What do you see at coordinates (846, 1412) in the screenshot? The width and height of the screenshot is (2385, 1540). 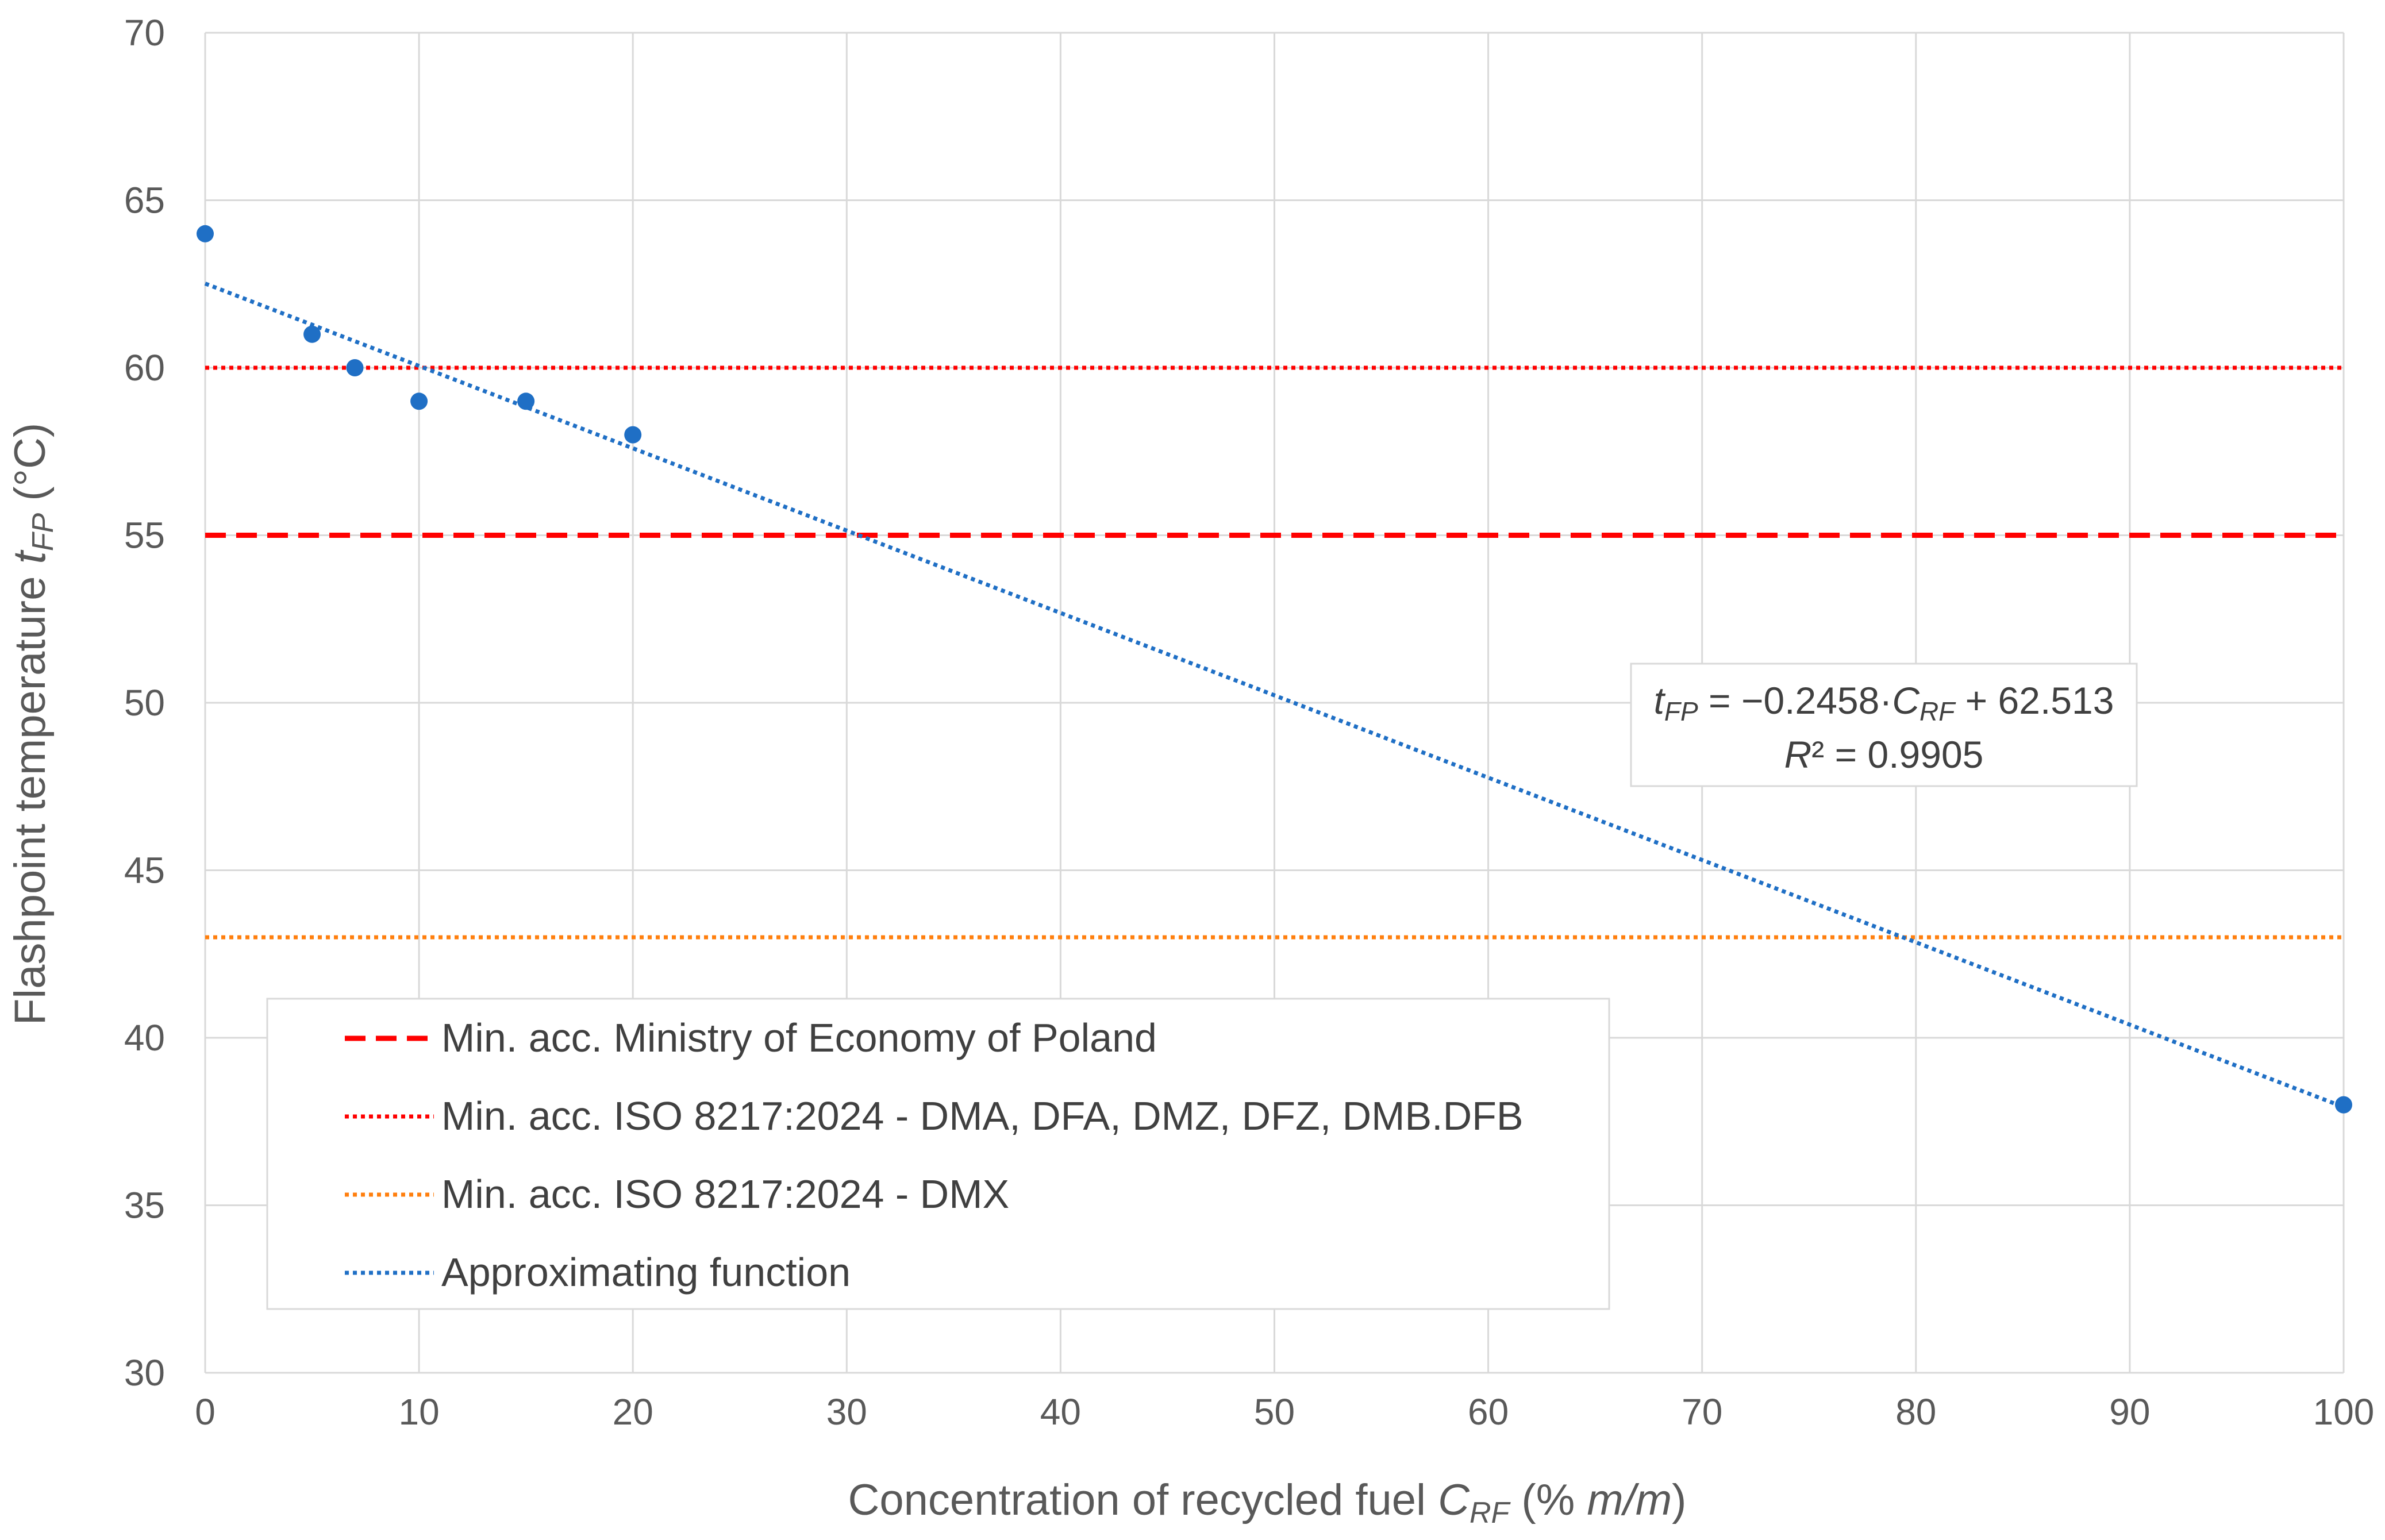 I see `x-tick-label: 30` at bounding box center [846, 1412].